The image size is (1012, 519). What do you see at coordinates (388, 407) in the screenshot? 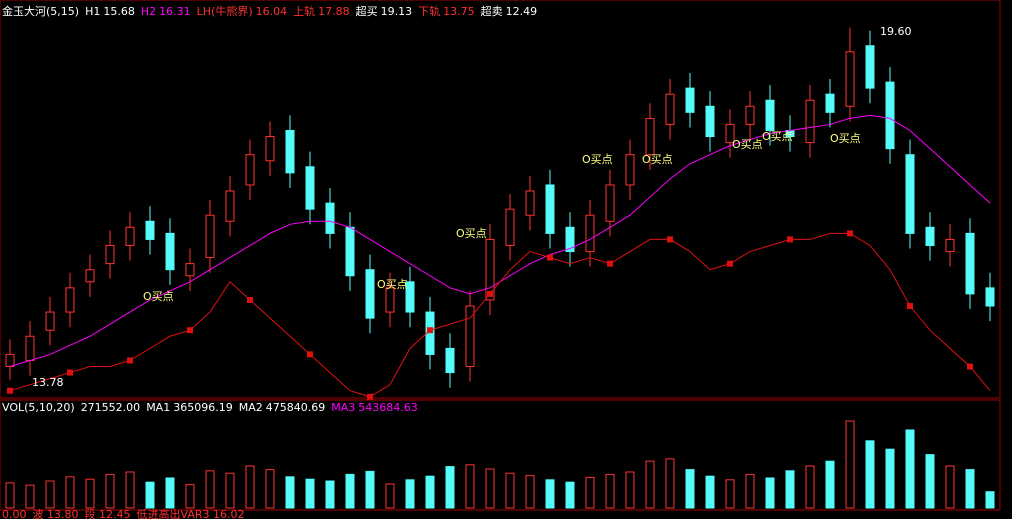
I see `volume-stat-value: 543684.63` at bounding box center [388, 407].